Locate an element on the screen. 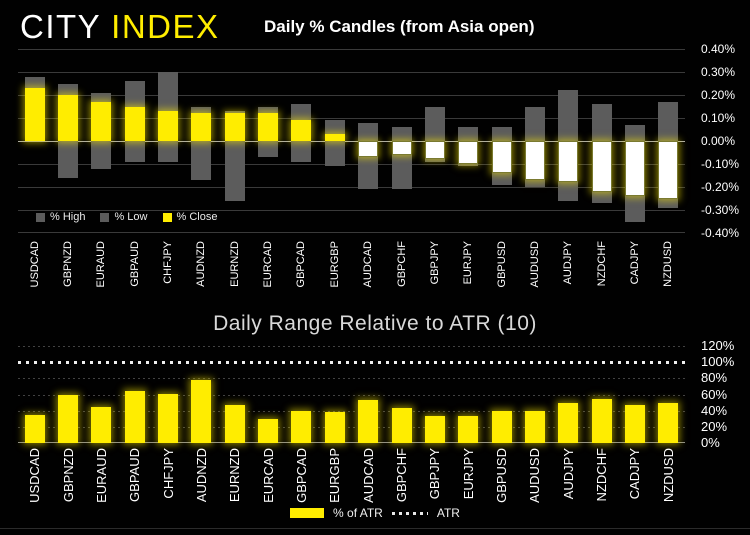 This screenshot has height=535, width=750. pair-label: CHFJPY is located at coordinates (168, 262).